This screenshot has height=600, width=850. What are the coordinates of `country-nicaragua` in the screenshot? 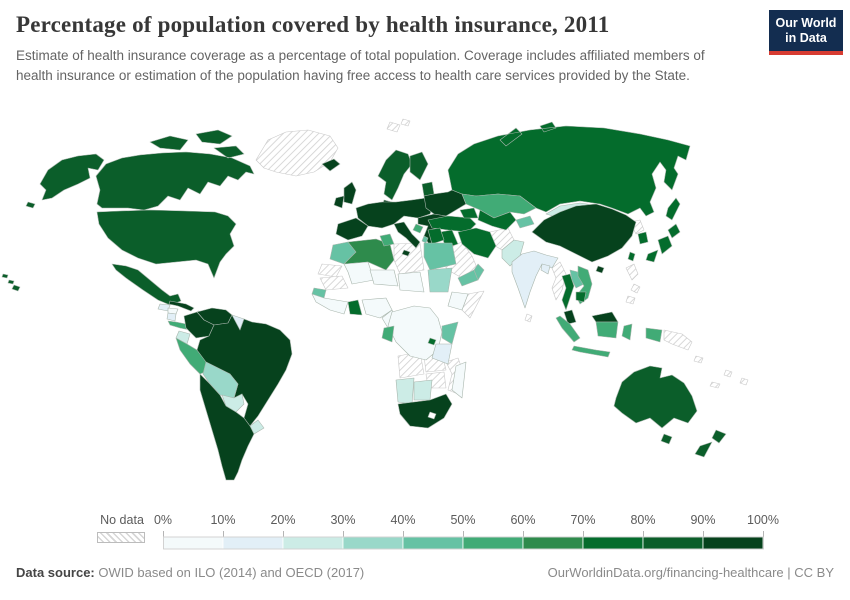 It's located at (171, 317).